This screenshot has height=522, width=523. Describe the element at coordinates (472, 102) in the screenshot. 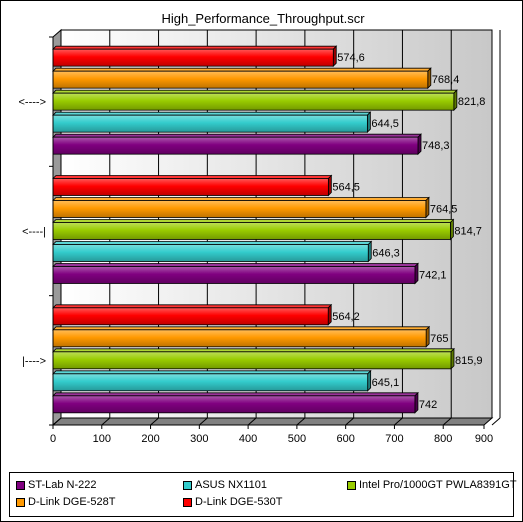

I see `data-label: 821,8` at that location.